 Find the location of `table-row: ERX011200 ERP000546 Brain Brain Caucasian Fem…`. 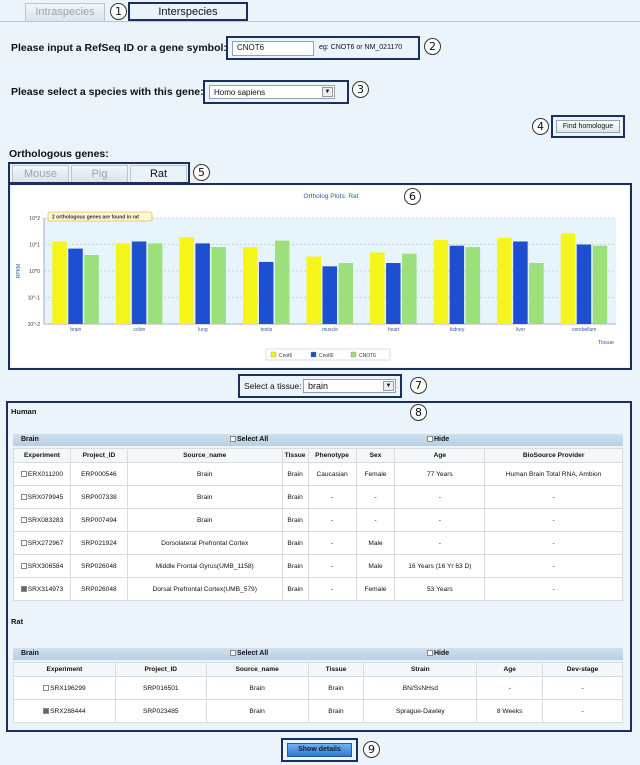

table-row: ERX011200 ERP000546 Brain Brain Caucasian Fem… is located at coordinates (318, 474).